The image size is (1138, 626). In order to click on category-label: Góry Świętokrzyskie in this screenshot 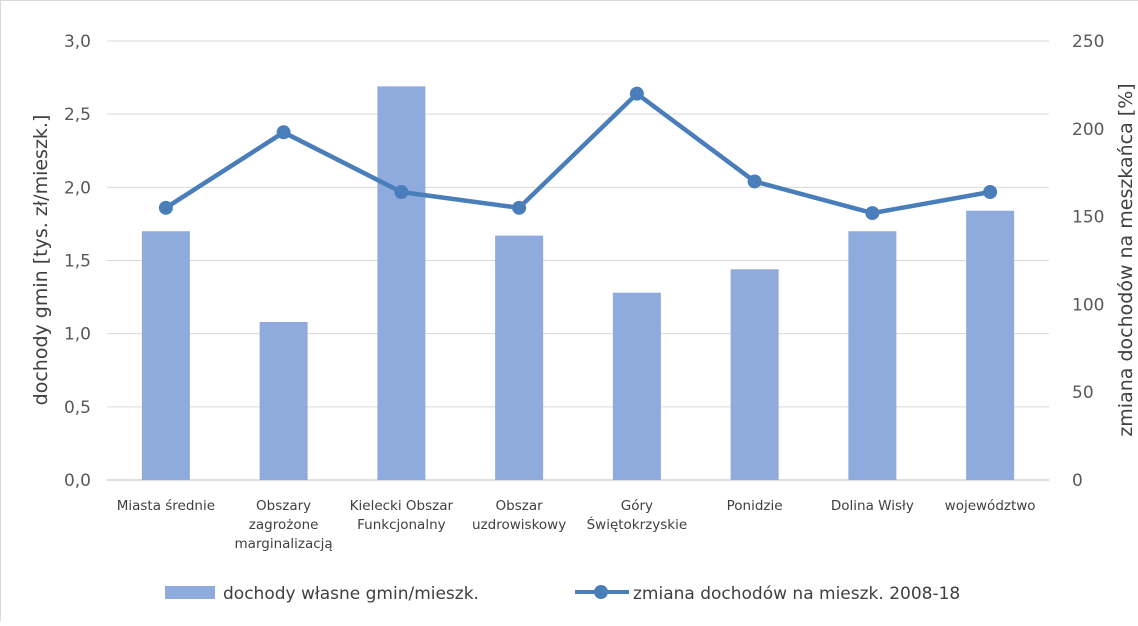, I will do `click(637, 515)`.